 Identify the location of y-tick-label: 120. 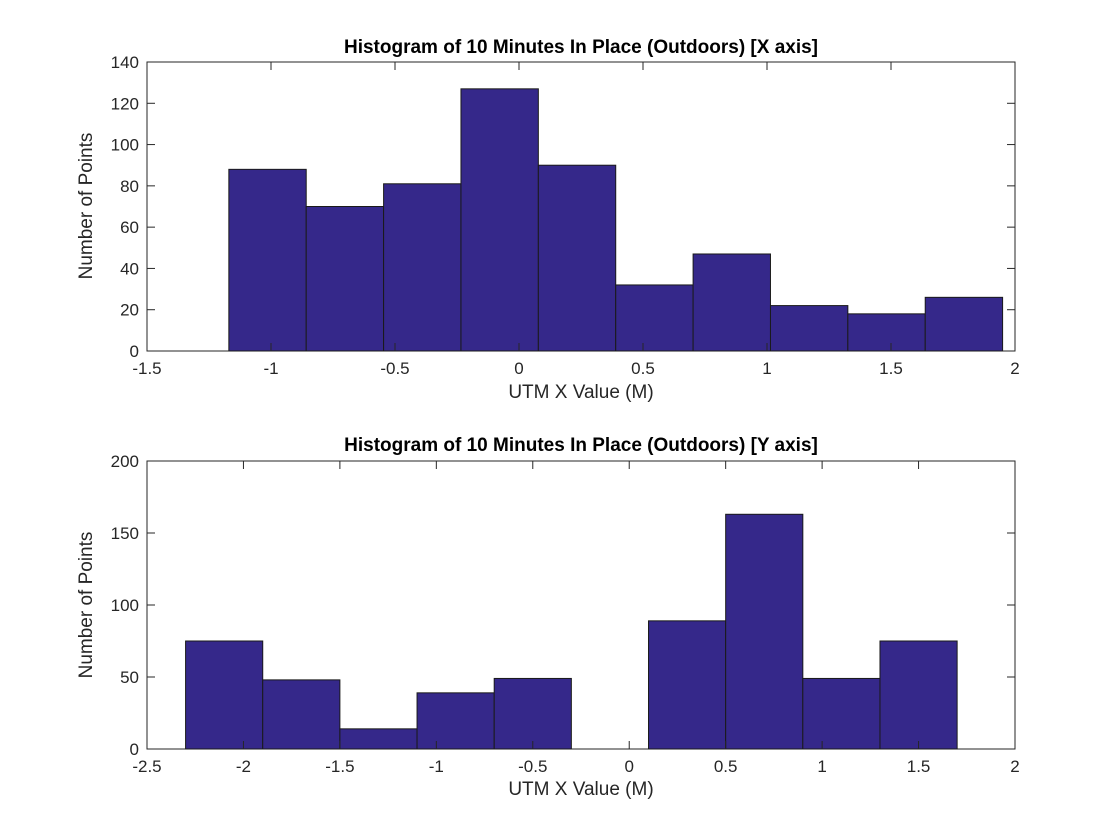
(125, 103).